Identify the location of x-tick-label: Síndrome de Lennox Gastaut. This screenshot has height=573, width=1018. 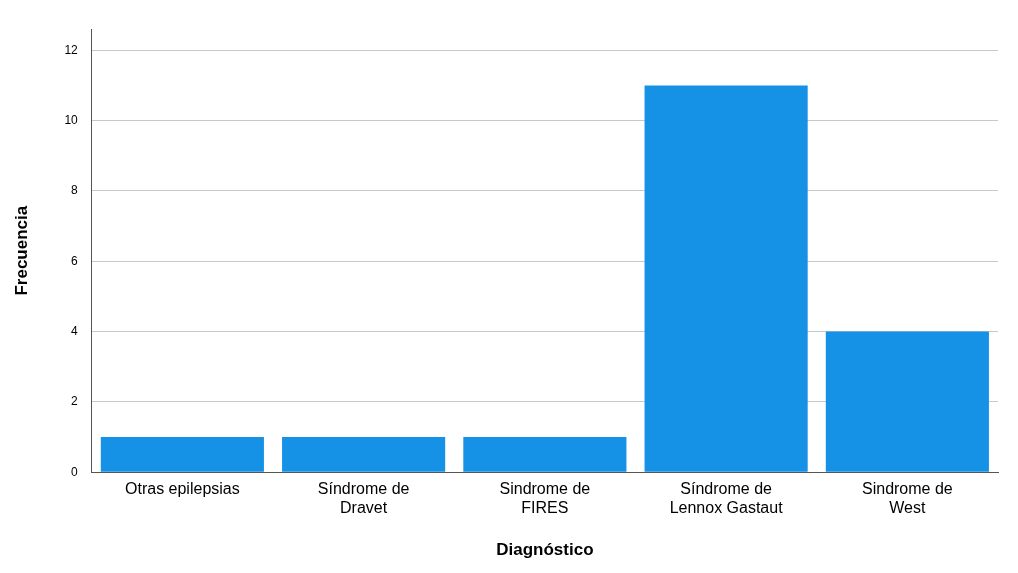
(726, 498).